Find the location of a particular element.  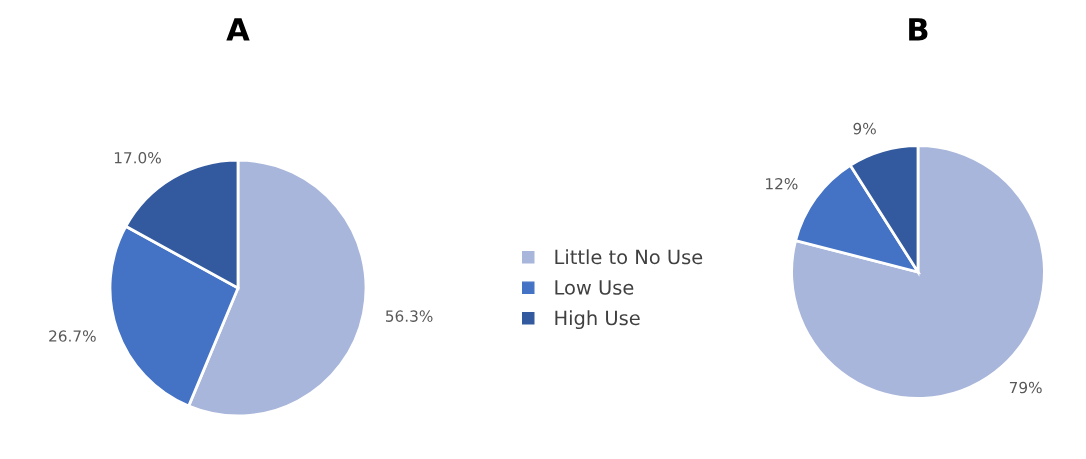

data-label: 12% is located at coordinates (782, 183).